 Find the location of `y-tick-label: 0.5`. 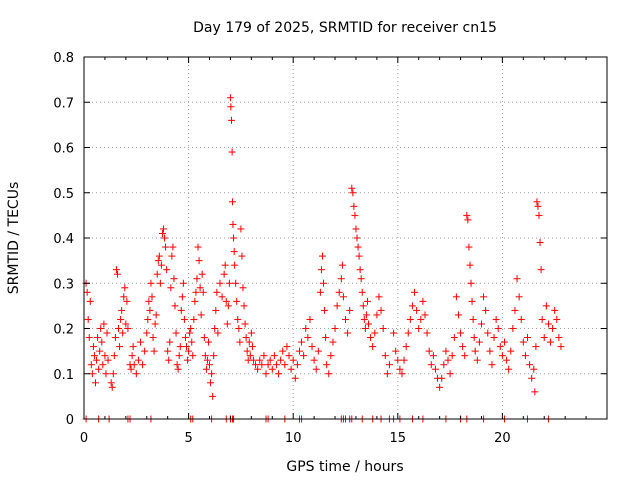

y-tick-label: 0.5 is located at coordinates (63, 194).